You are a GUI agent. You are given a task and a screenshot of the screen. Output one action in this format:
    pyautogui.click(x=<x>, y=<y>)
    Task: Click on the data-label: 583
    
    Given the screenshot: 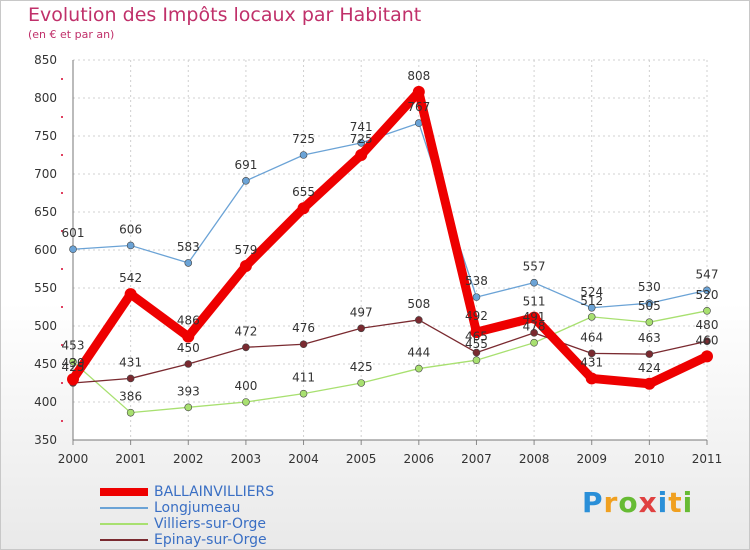 What is the action you would take?
    pyautogui.click(x=188, y=247)
    